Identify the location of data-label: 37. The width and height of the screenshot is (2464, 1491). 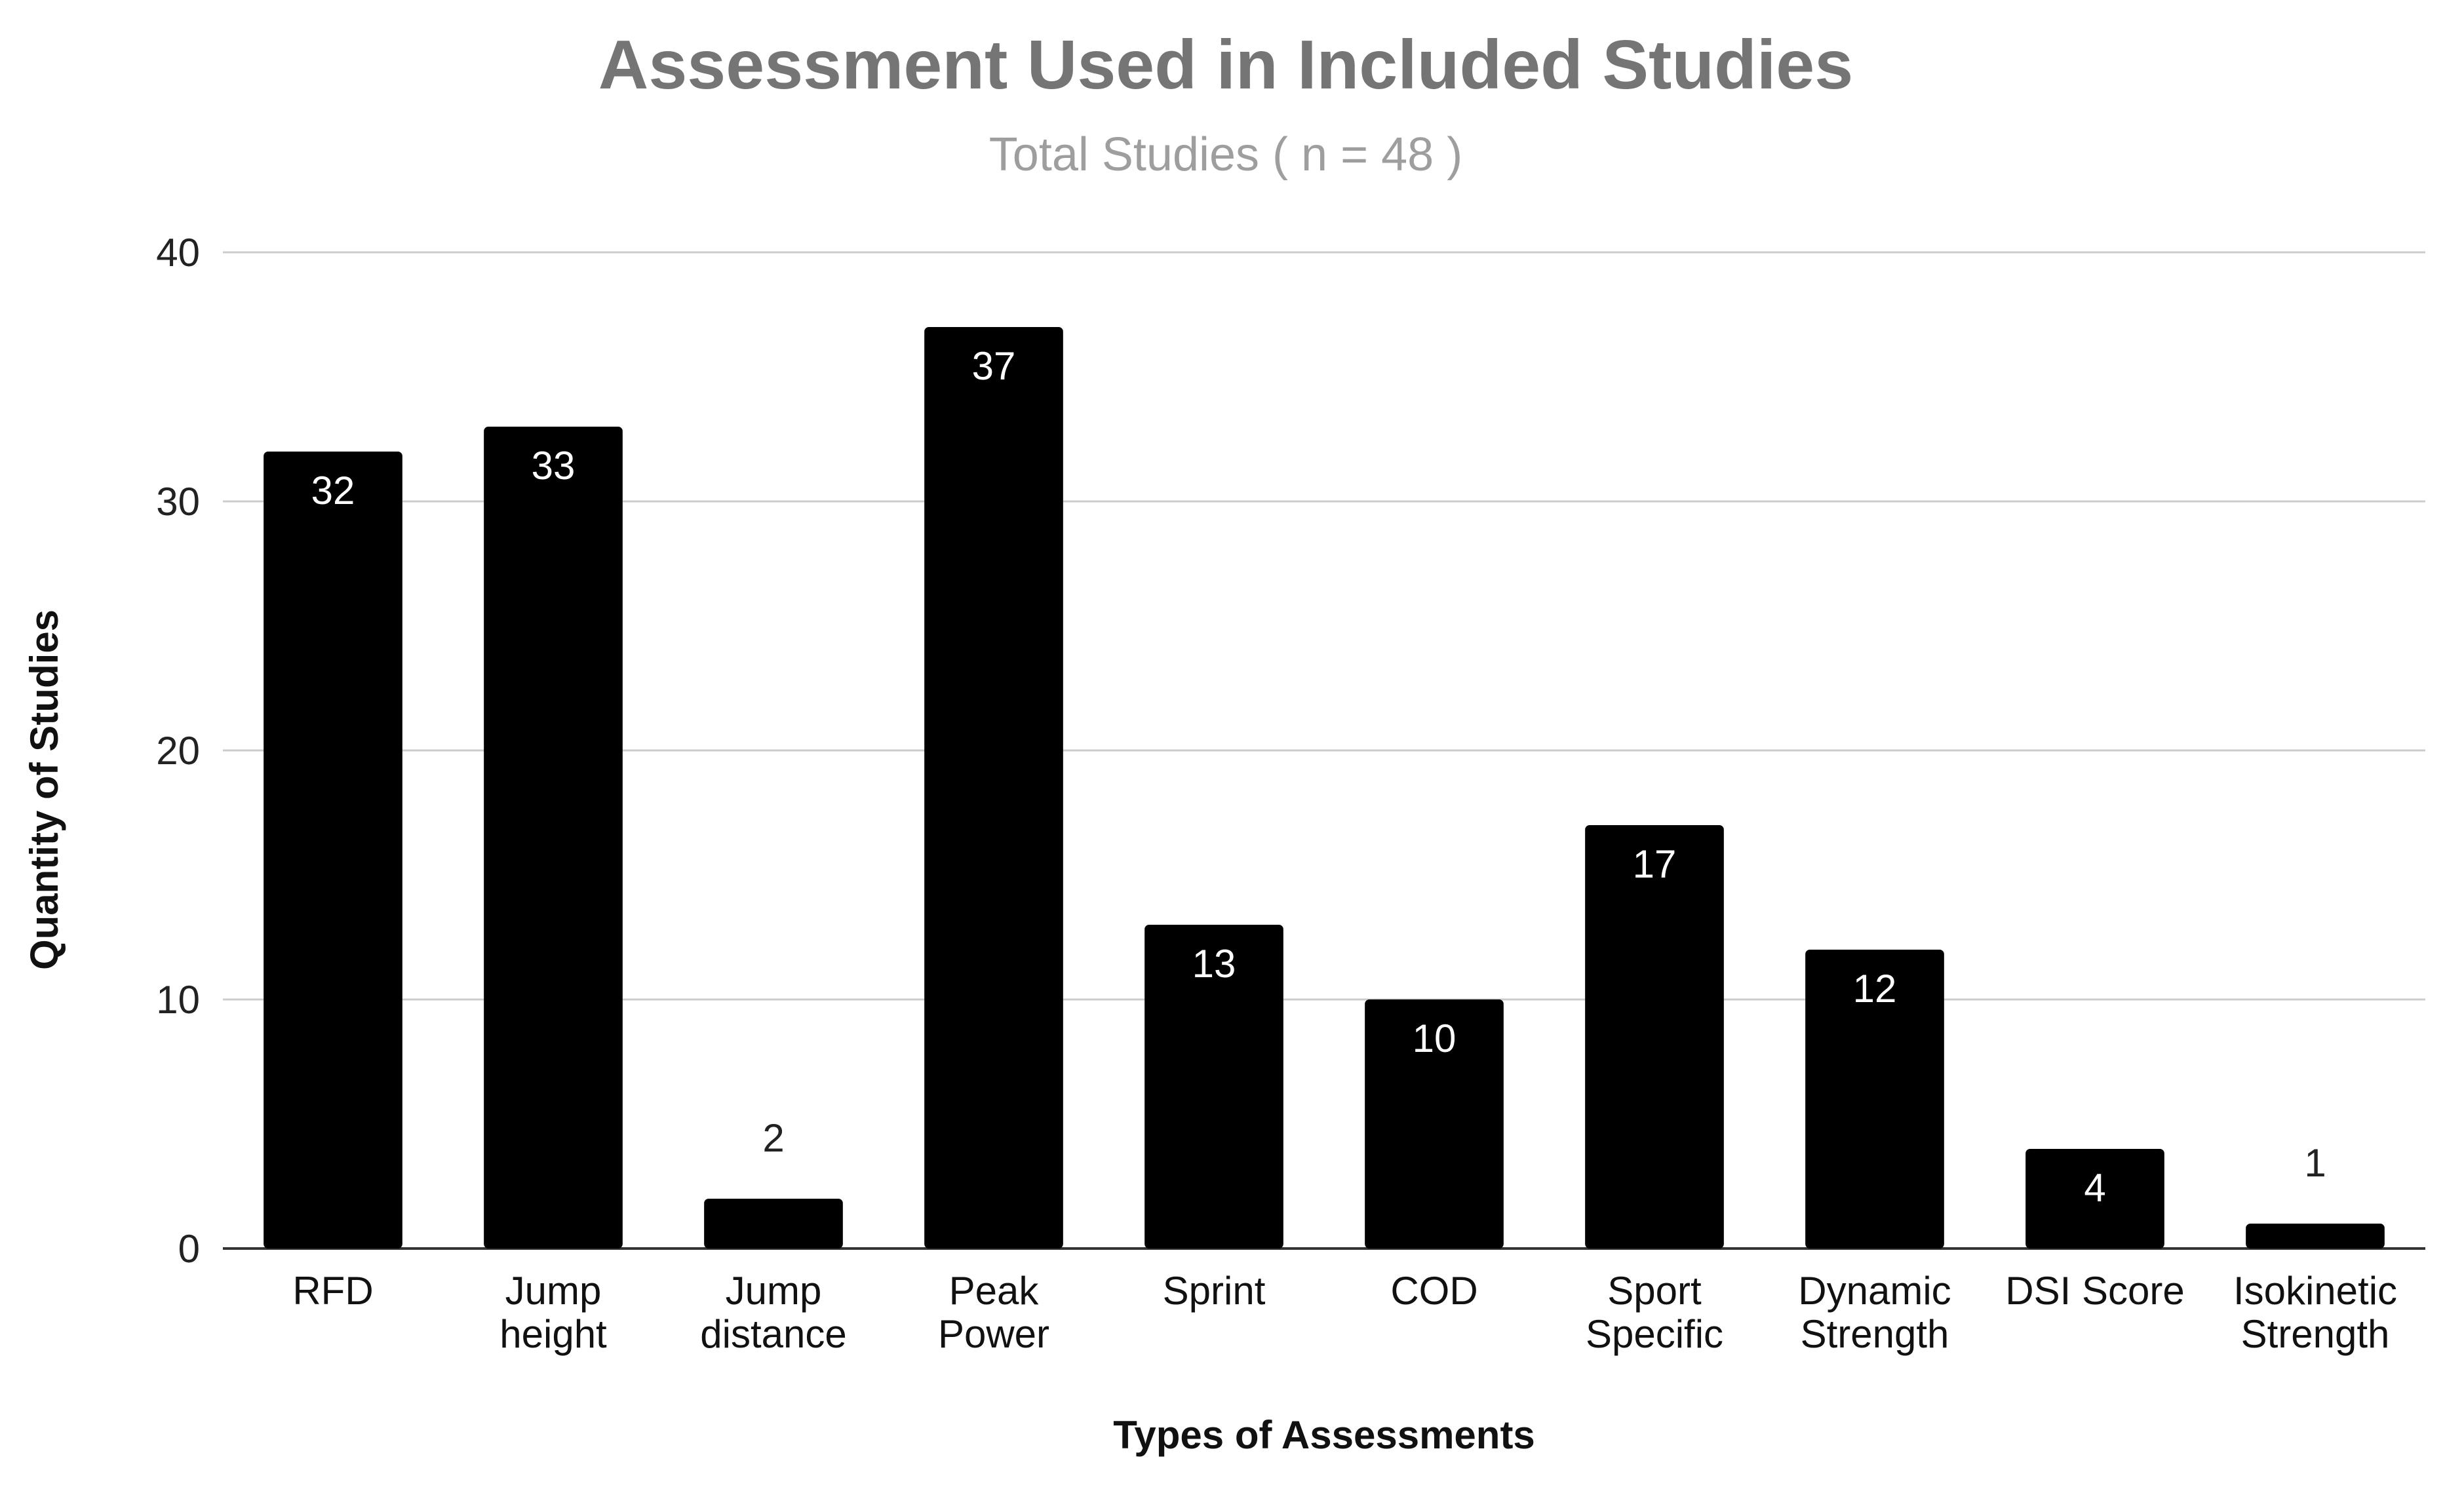
(994, 366).